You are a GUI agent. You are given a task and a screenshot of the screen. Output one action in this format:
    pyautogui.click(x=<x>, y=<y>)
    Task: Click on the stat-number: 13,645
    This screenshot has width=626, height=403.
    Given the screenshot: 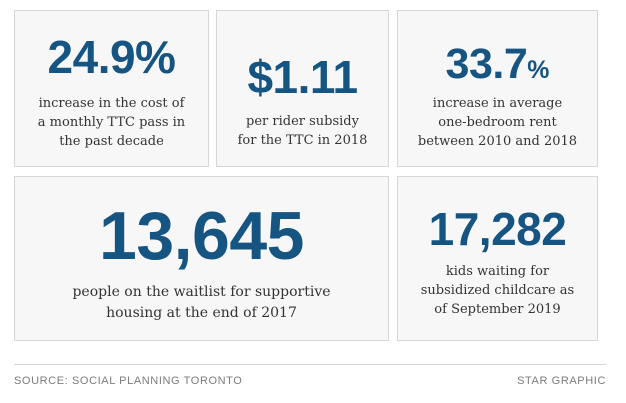 What is the action you would take?
    pyautogui.click(x=201, y=236)
    